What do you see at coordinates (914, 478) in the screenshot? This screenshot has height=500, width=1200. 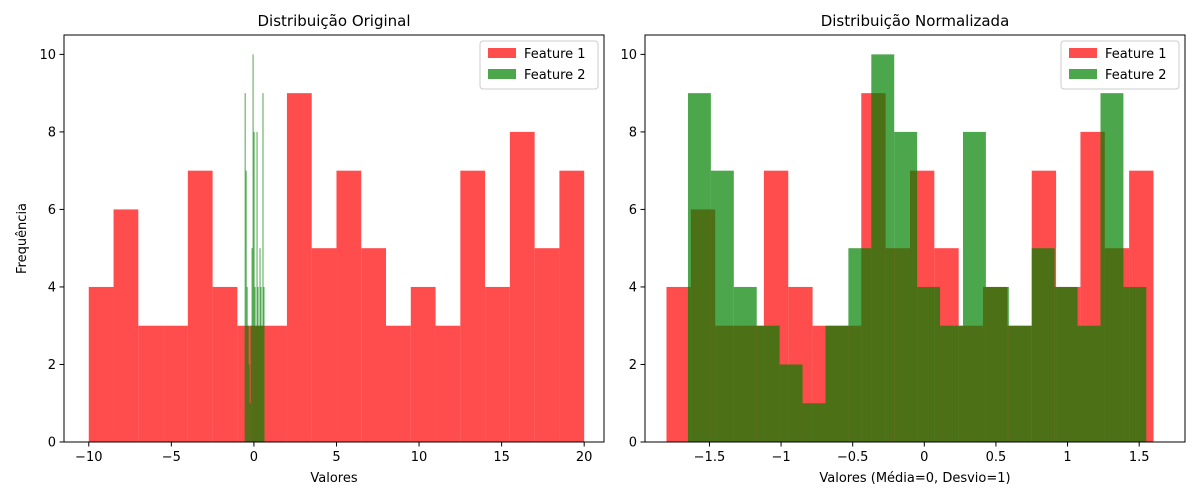 I see `x-axis-label: Valores (Média=0, Desvio=1)` at bounding box center [914, 478].